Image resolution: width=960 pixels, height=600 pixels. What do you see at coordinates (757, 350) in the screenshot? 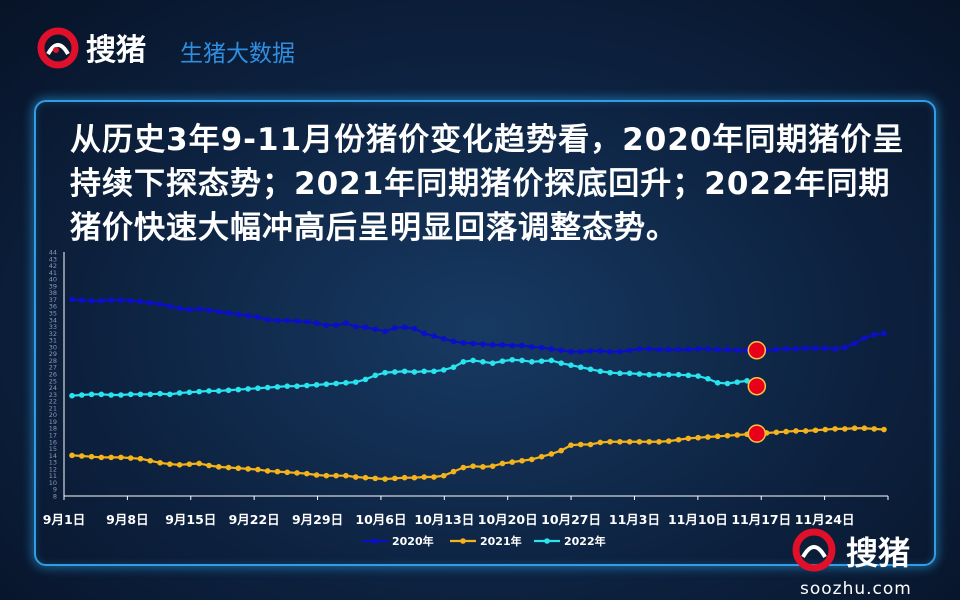
I see `highlight-marker` at bounding box center [757, 350].